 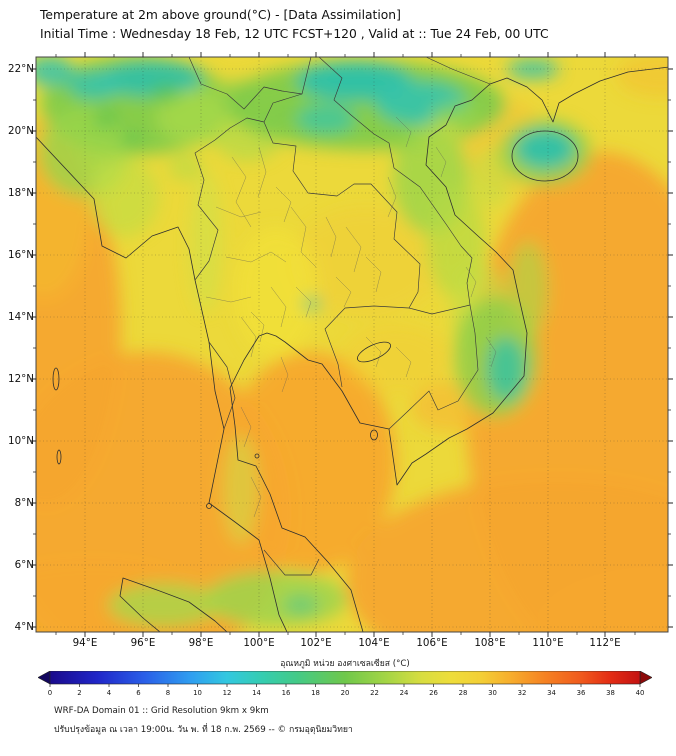 What do you see at coordinates (492, 693) in the screenshot?
I see `colorbar-tick: 30` at bounding box center [492, 693].